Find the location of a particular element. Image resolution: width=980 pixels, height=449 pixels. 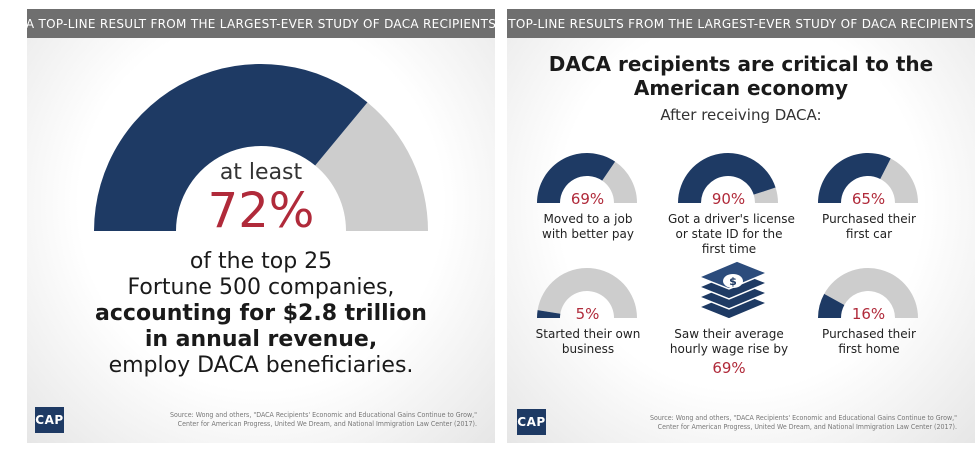

item-label-line-2: hourly wage rise by is located at coordinates (729, 349).